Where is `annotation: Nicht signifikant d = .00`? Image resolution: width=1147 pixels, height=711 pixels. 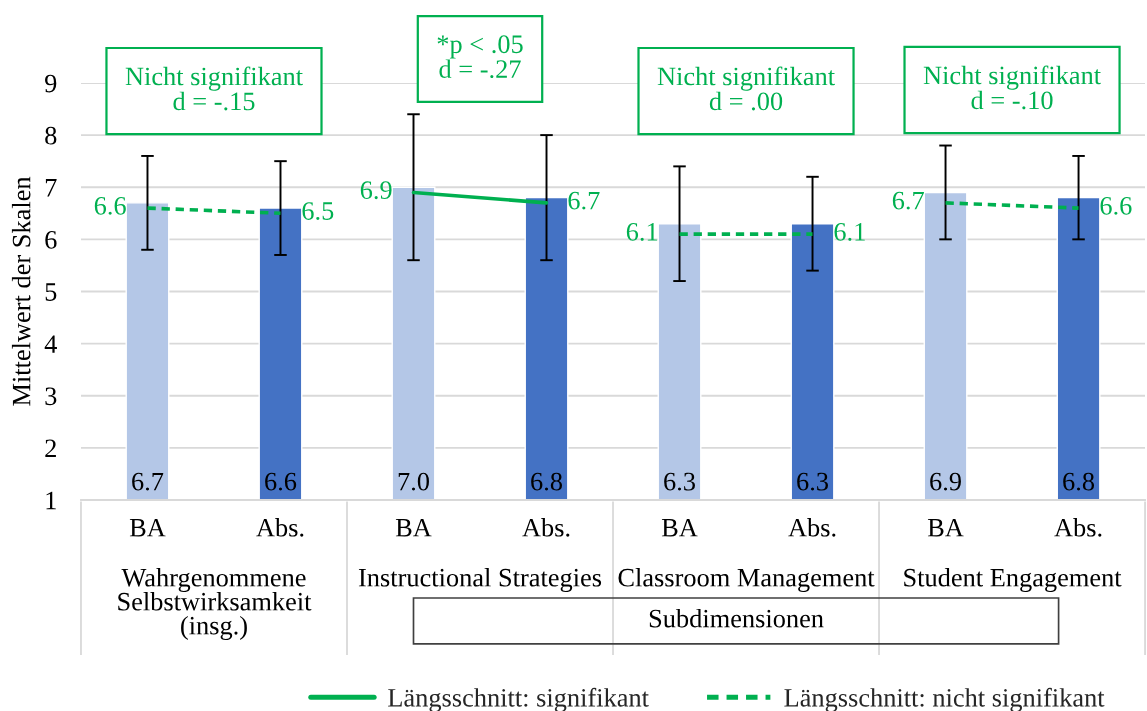
annotation: Nicht signifikant d = .00 is located at coordinates (746, 88).